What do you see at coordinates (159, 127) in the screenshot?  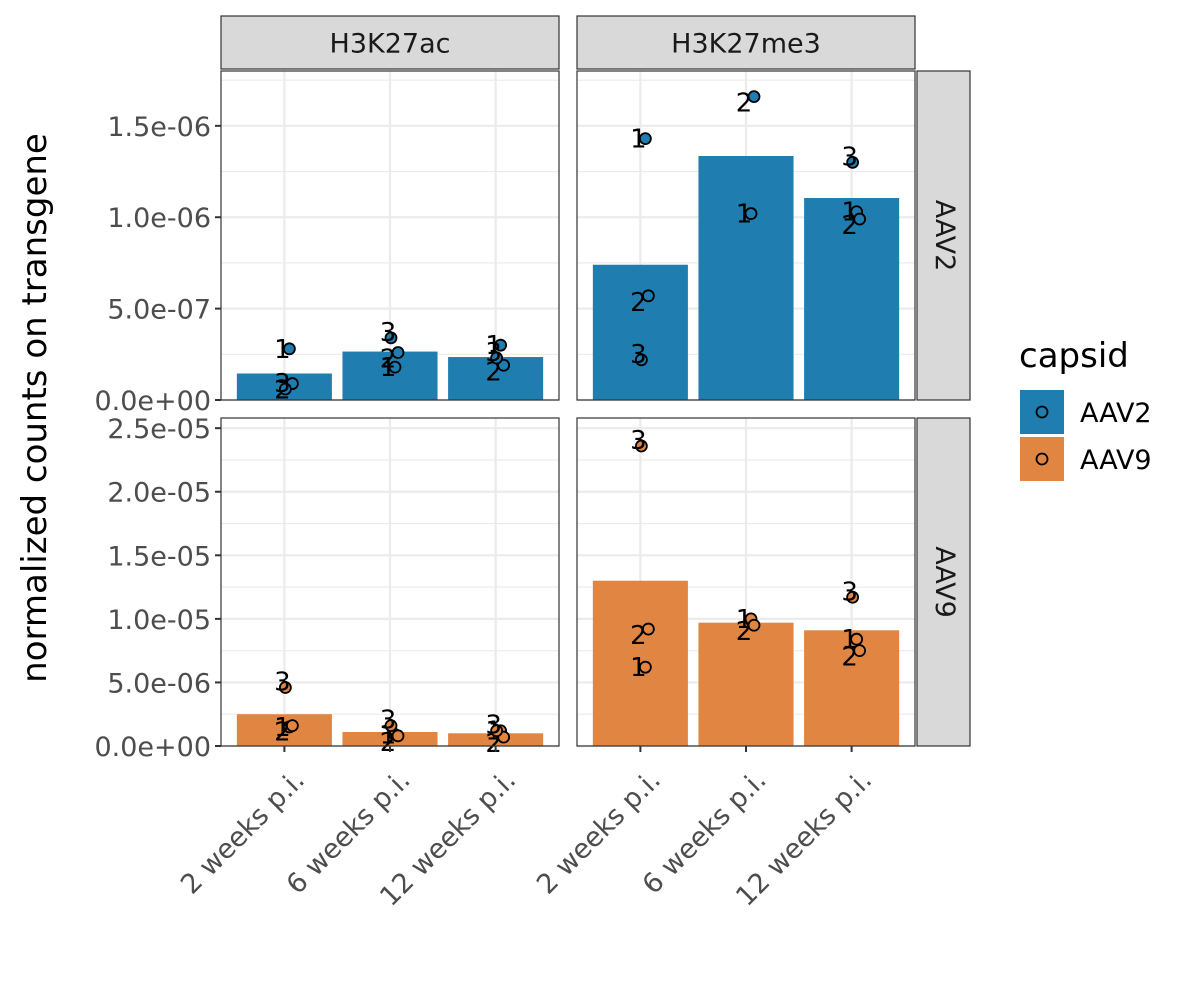 I see `y-tick-label: 1.5e-06` at bounding box center [159, 127].